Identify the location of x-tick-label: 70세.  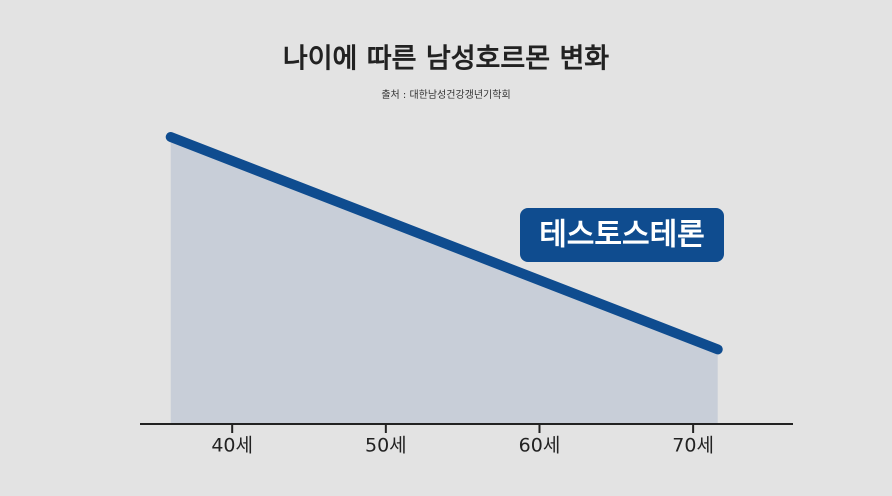
(693, 446).